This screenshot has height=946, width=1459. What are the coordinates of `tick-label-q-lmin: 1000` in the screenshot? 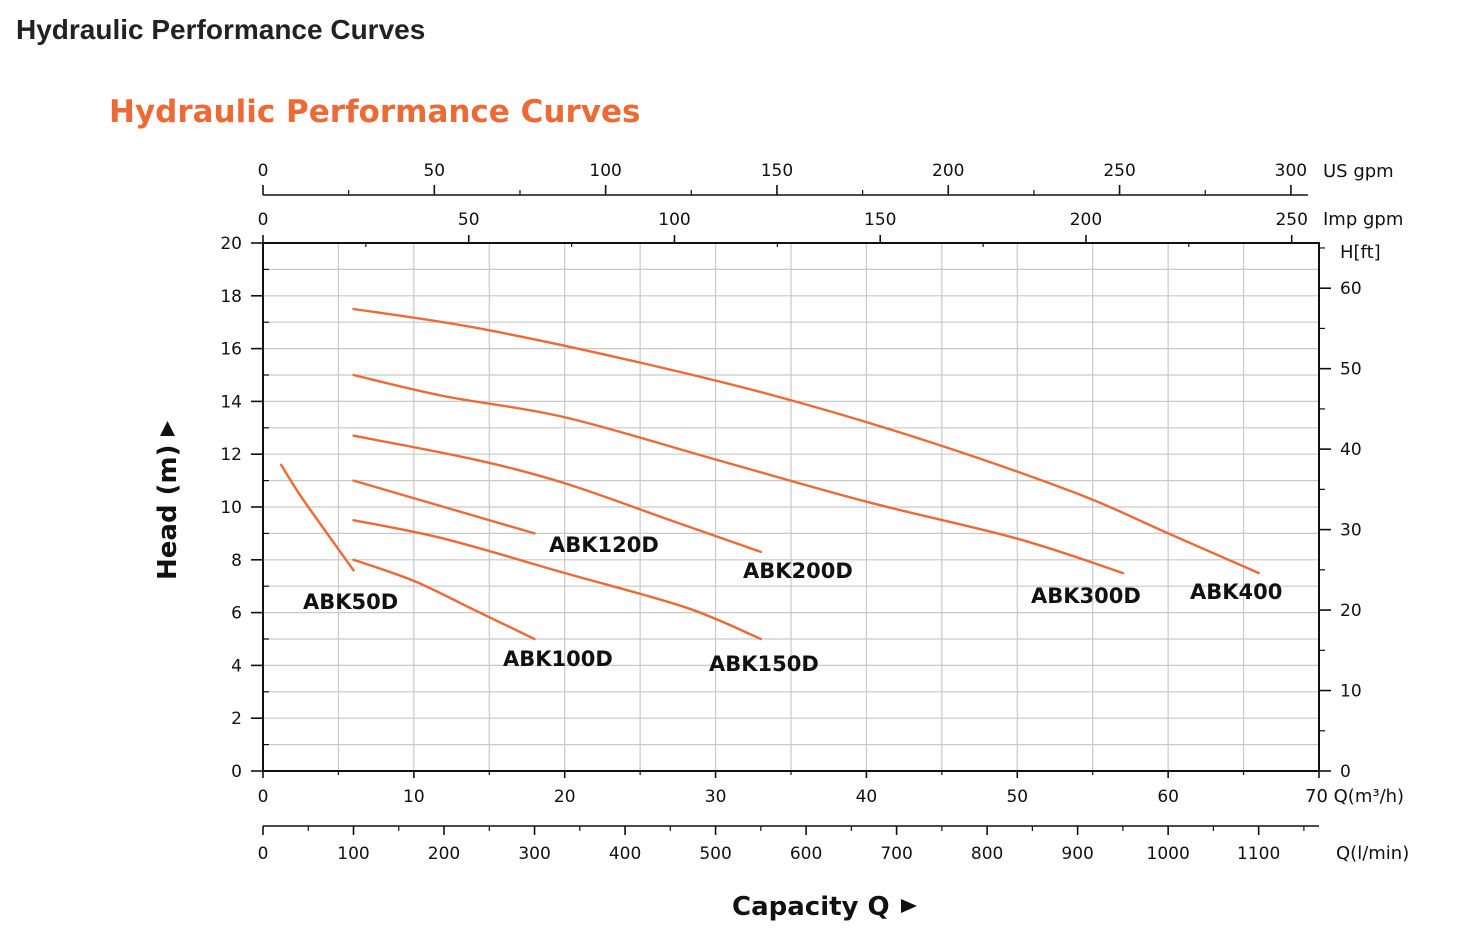 It's located at (1168, 854).